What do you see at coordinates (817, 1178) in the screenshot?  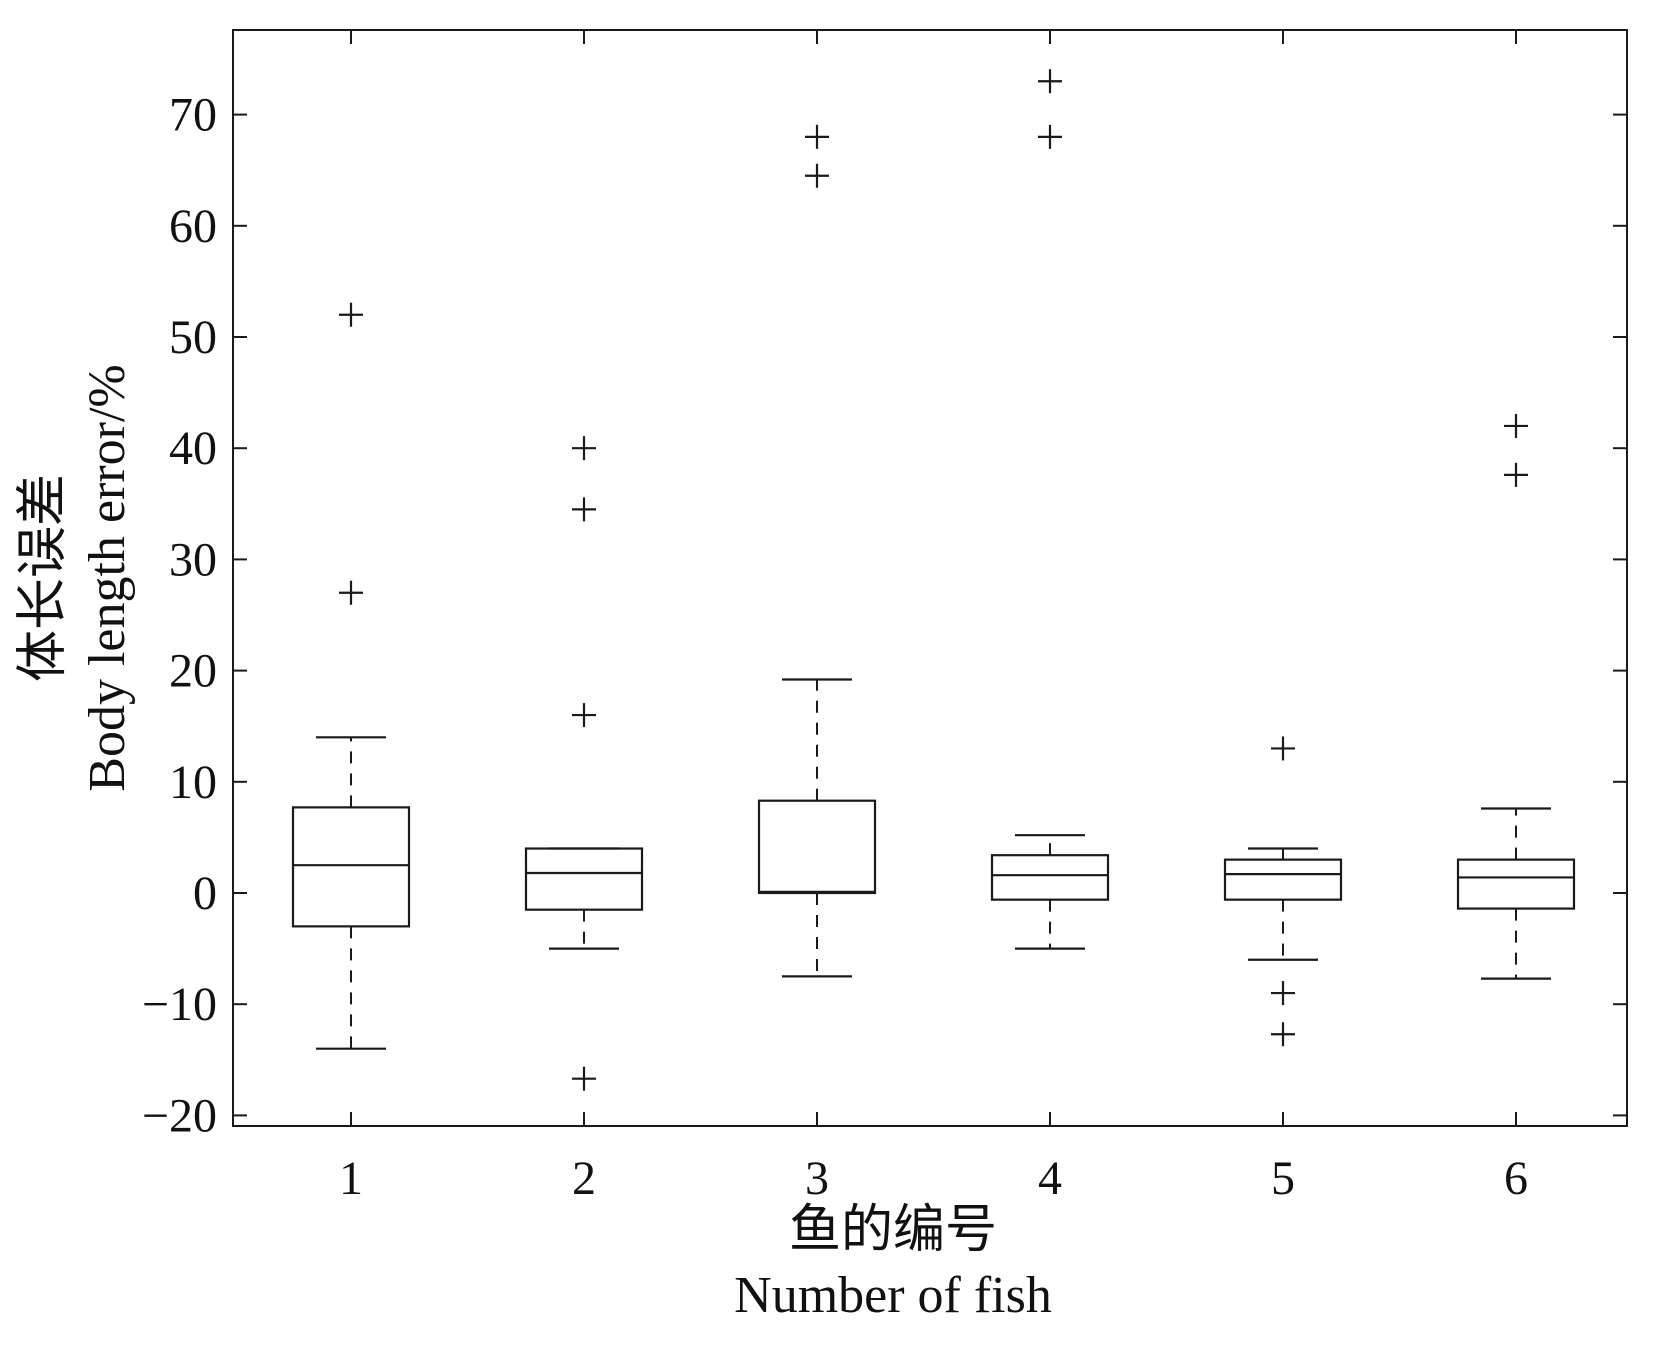 I see `x-tick-label: 3` at bounding box center [817, 1178].